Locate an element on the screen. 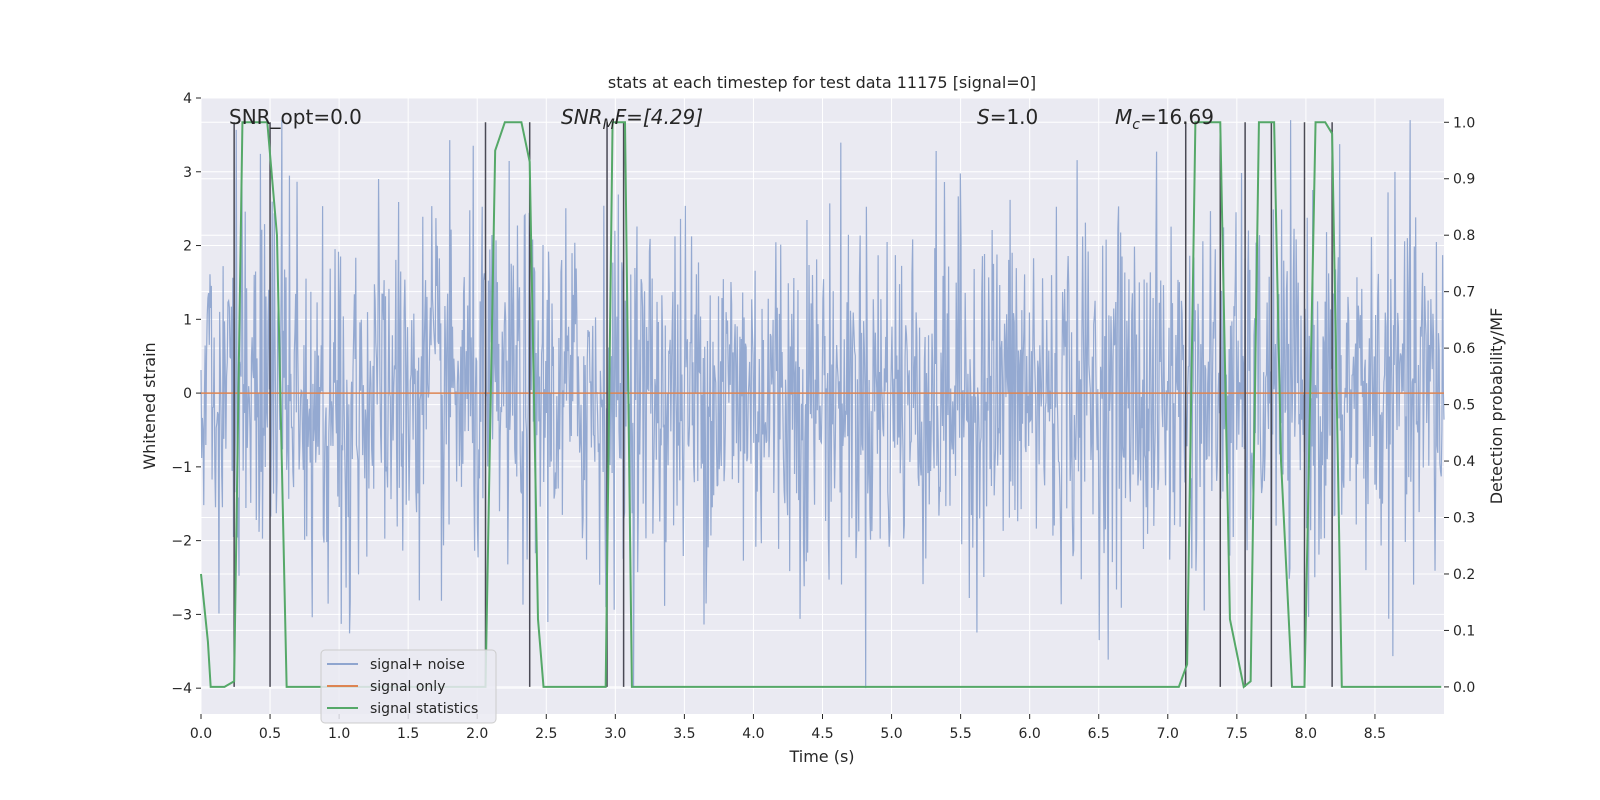  y2-tick-label: 0.1 is located at coordinates (1464, 631).